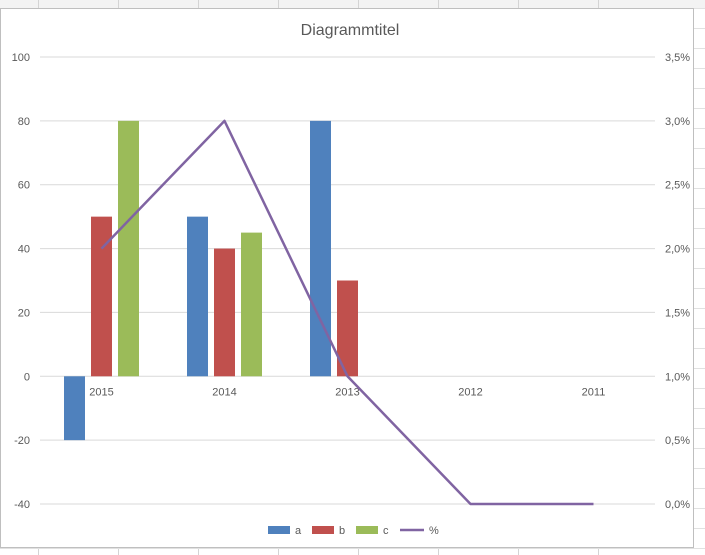 This screenshot has height=555, width=705. I want to click on legend-swatch-c, so click(367, 530).